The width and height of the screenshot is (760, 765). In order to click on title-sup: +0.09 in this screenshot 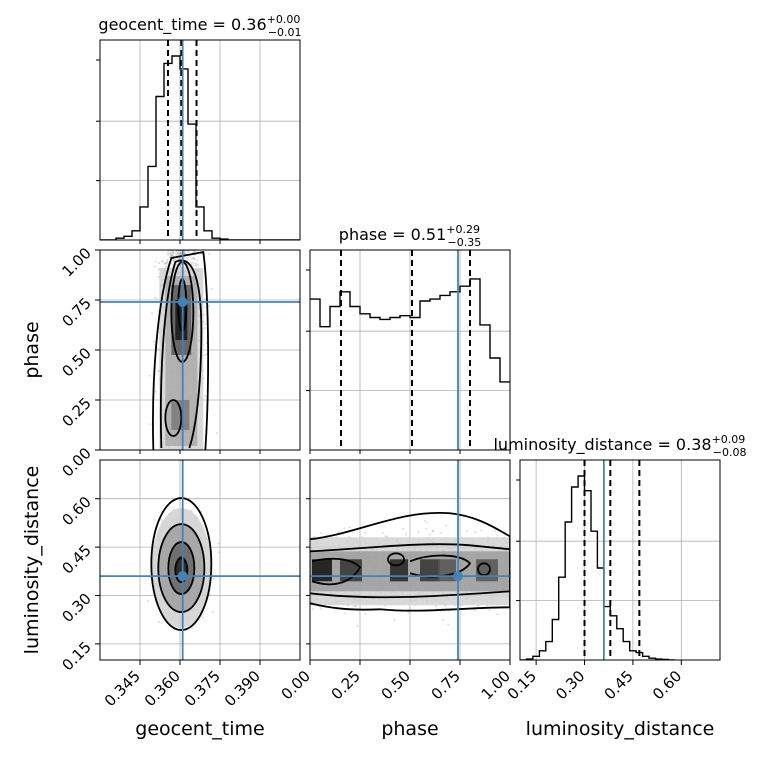, I will do `click(729, 439)`.